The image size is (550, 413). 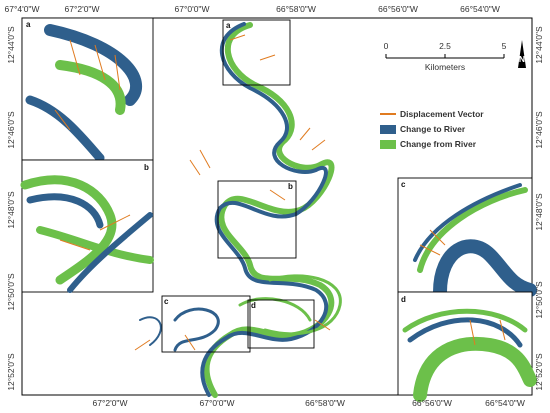 I want to click on box-label: c, so click(x=166, y=301).